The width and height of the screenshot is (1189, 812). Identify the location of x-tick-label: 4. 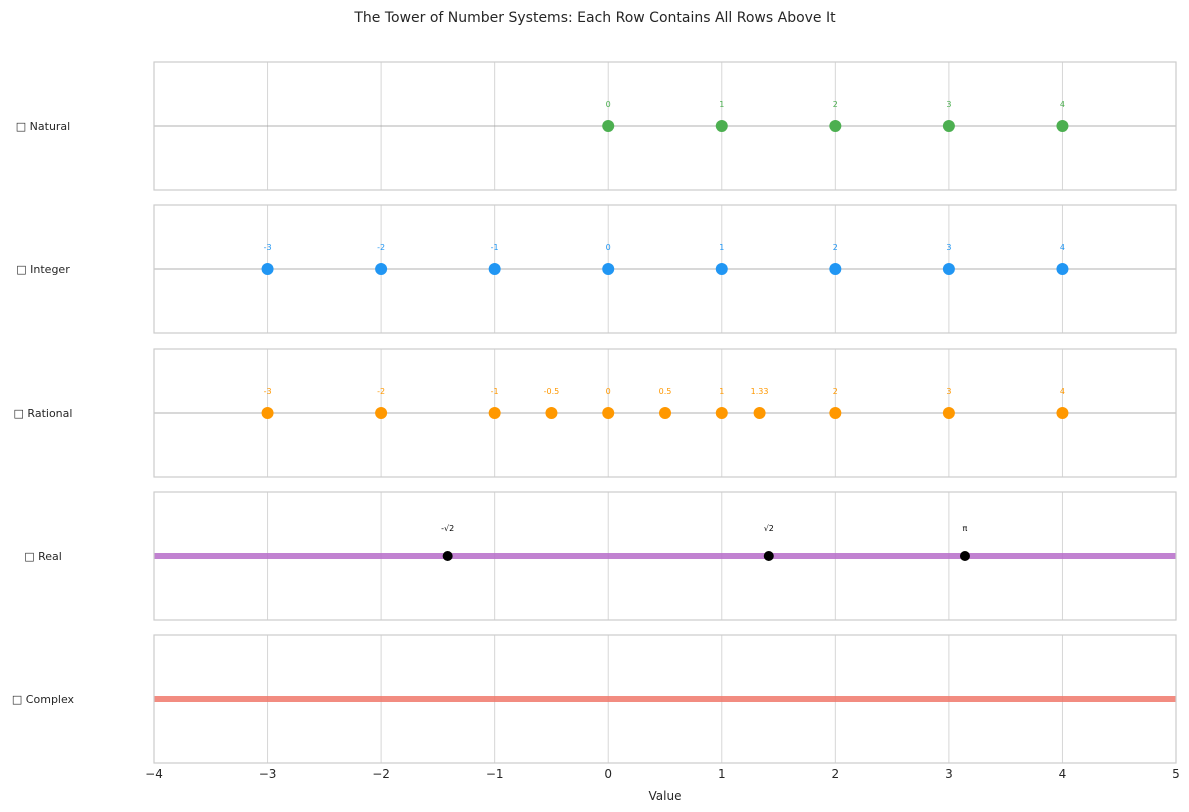
(1063, 774).